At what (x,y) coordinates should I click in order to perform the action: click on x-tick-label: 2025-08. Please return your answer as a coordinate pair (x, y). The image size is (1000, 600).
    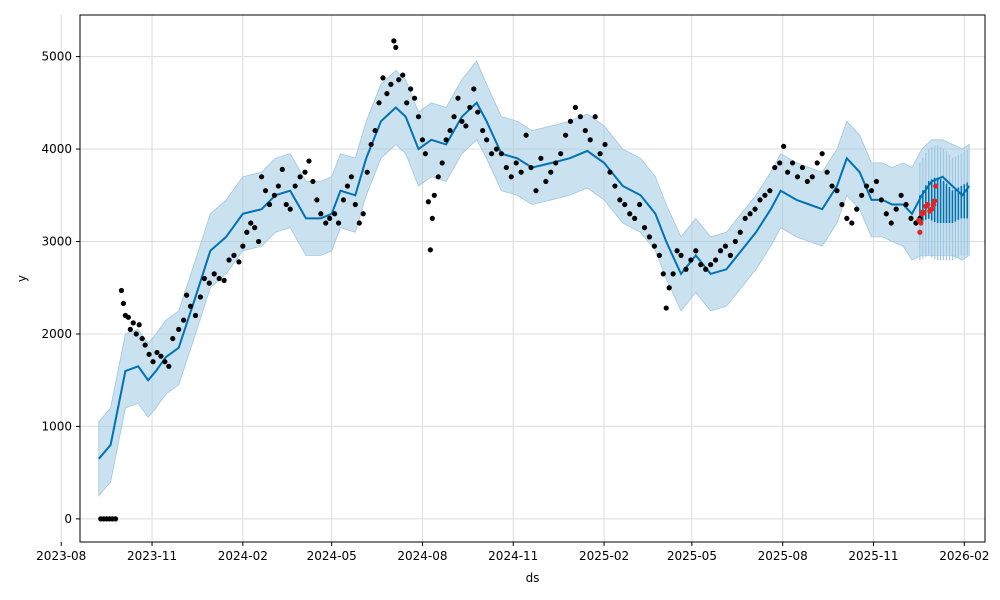
    Looking at the image, I should click on (783, 556).